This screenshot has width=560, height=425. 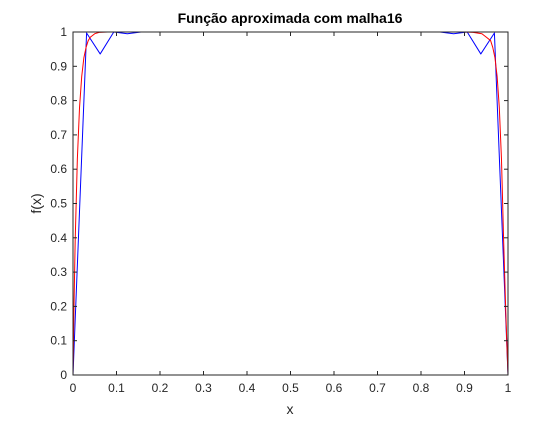 I want to click on y-tick-label: 0.3, so click(x=58, y=272).